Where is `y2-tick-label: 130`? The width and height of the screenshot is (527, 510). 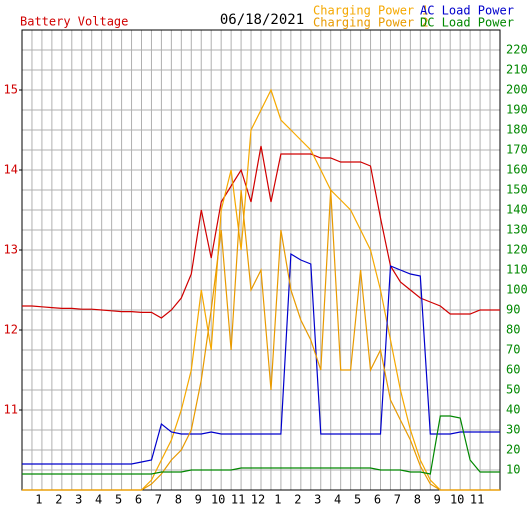
y2-tick-label: 130 is located at coordinates (516, 230).